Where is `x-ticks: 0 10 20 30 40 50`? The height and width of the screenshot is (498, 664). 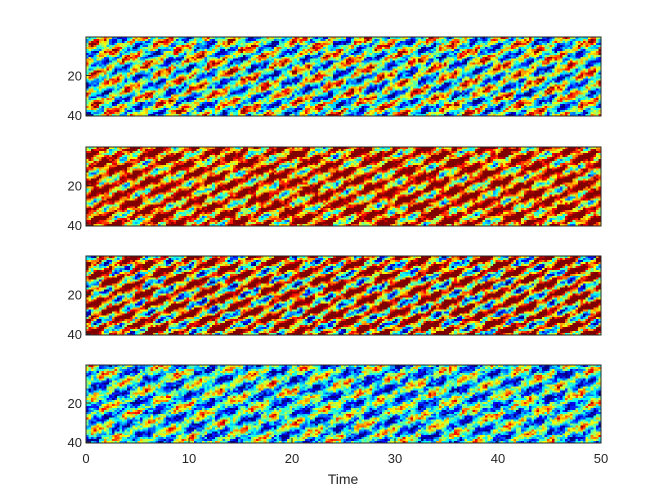
x-ticks: 0 10 20 30 40 50 is located at coordinates (345, 452).